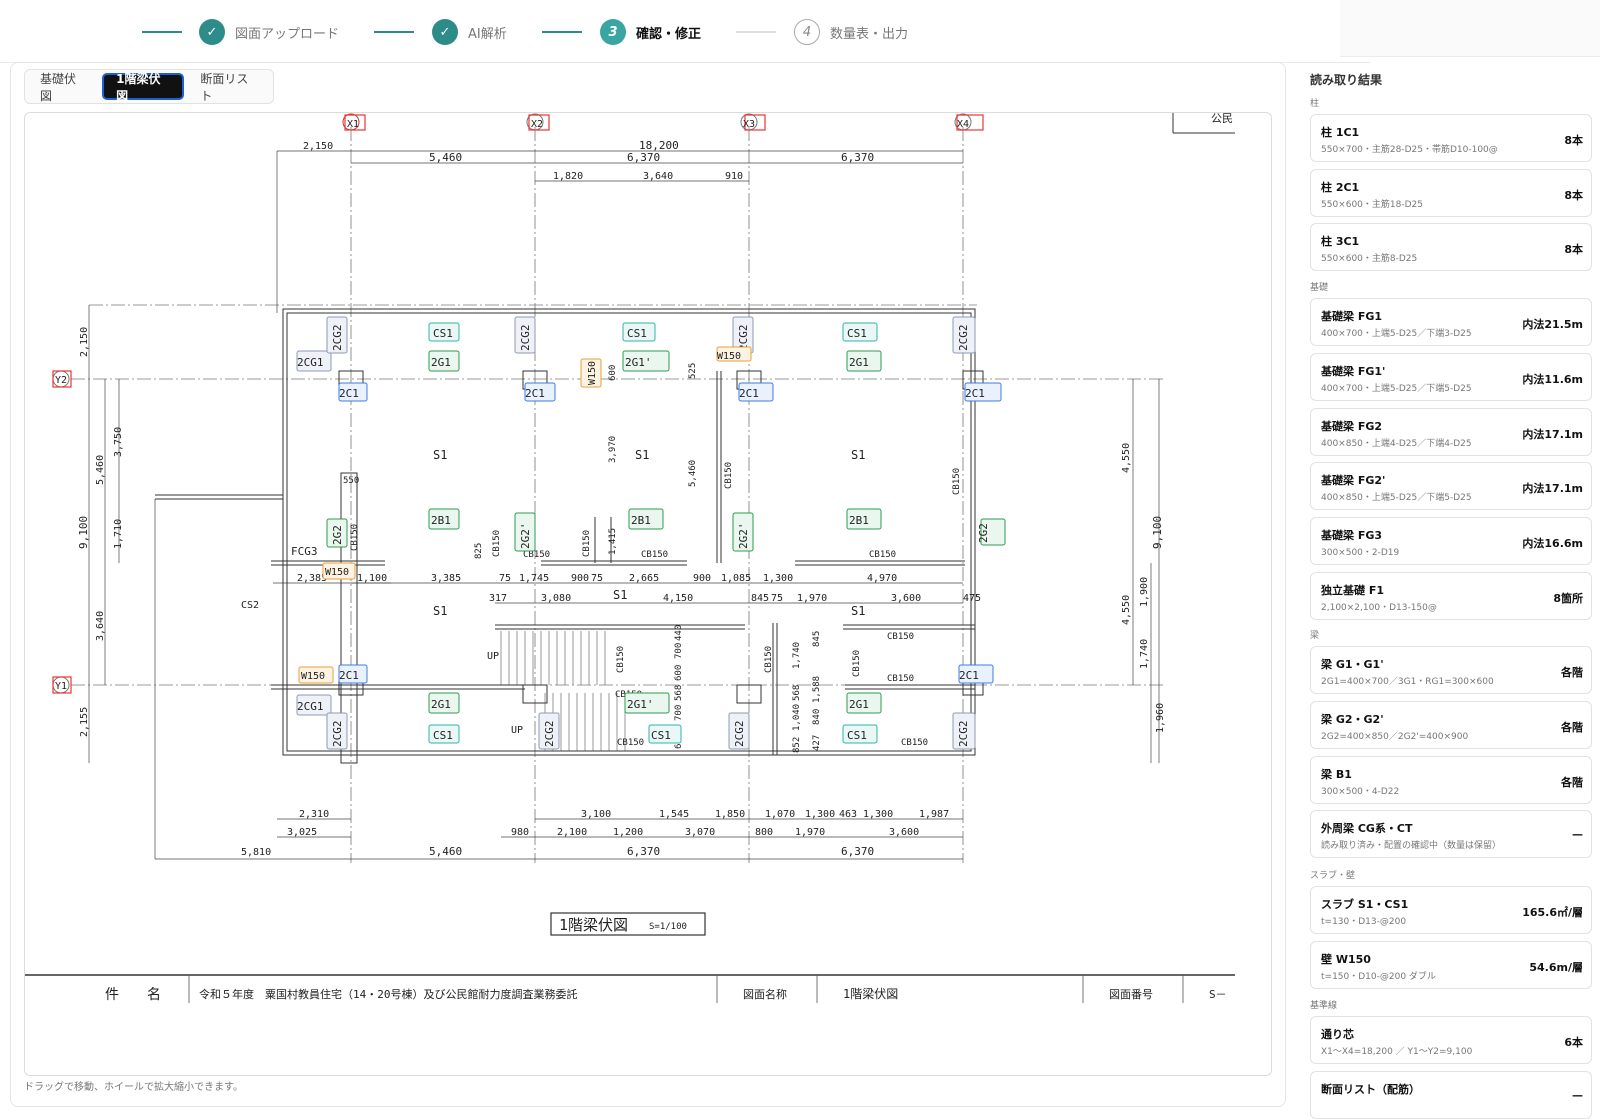  What do you see at coordinates (84, 342) in the screenshot?
I see `svg-text: 2,150` at bounding box center [84, 342].